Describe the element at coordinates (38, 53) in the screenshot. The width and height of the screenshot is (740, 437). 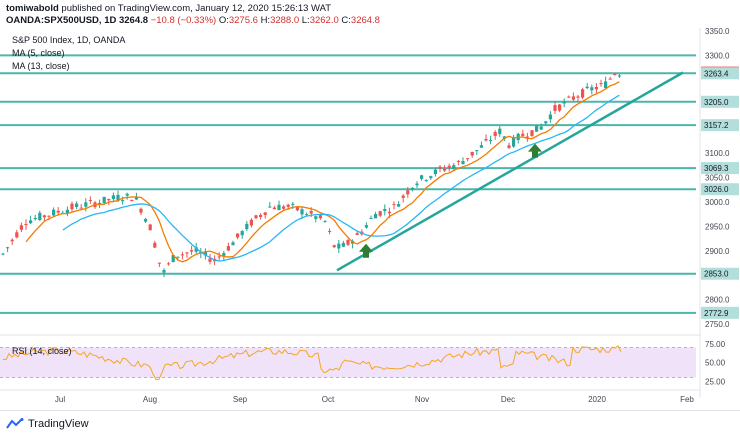
I see `legend-ma5: MA (5, close)` at that location.